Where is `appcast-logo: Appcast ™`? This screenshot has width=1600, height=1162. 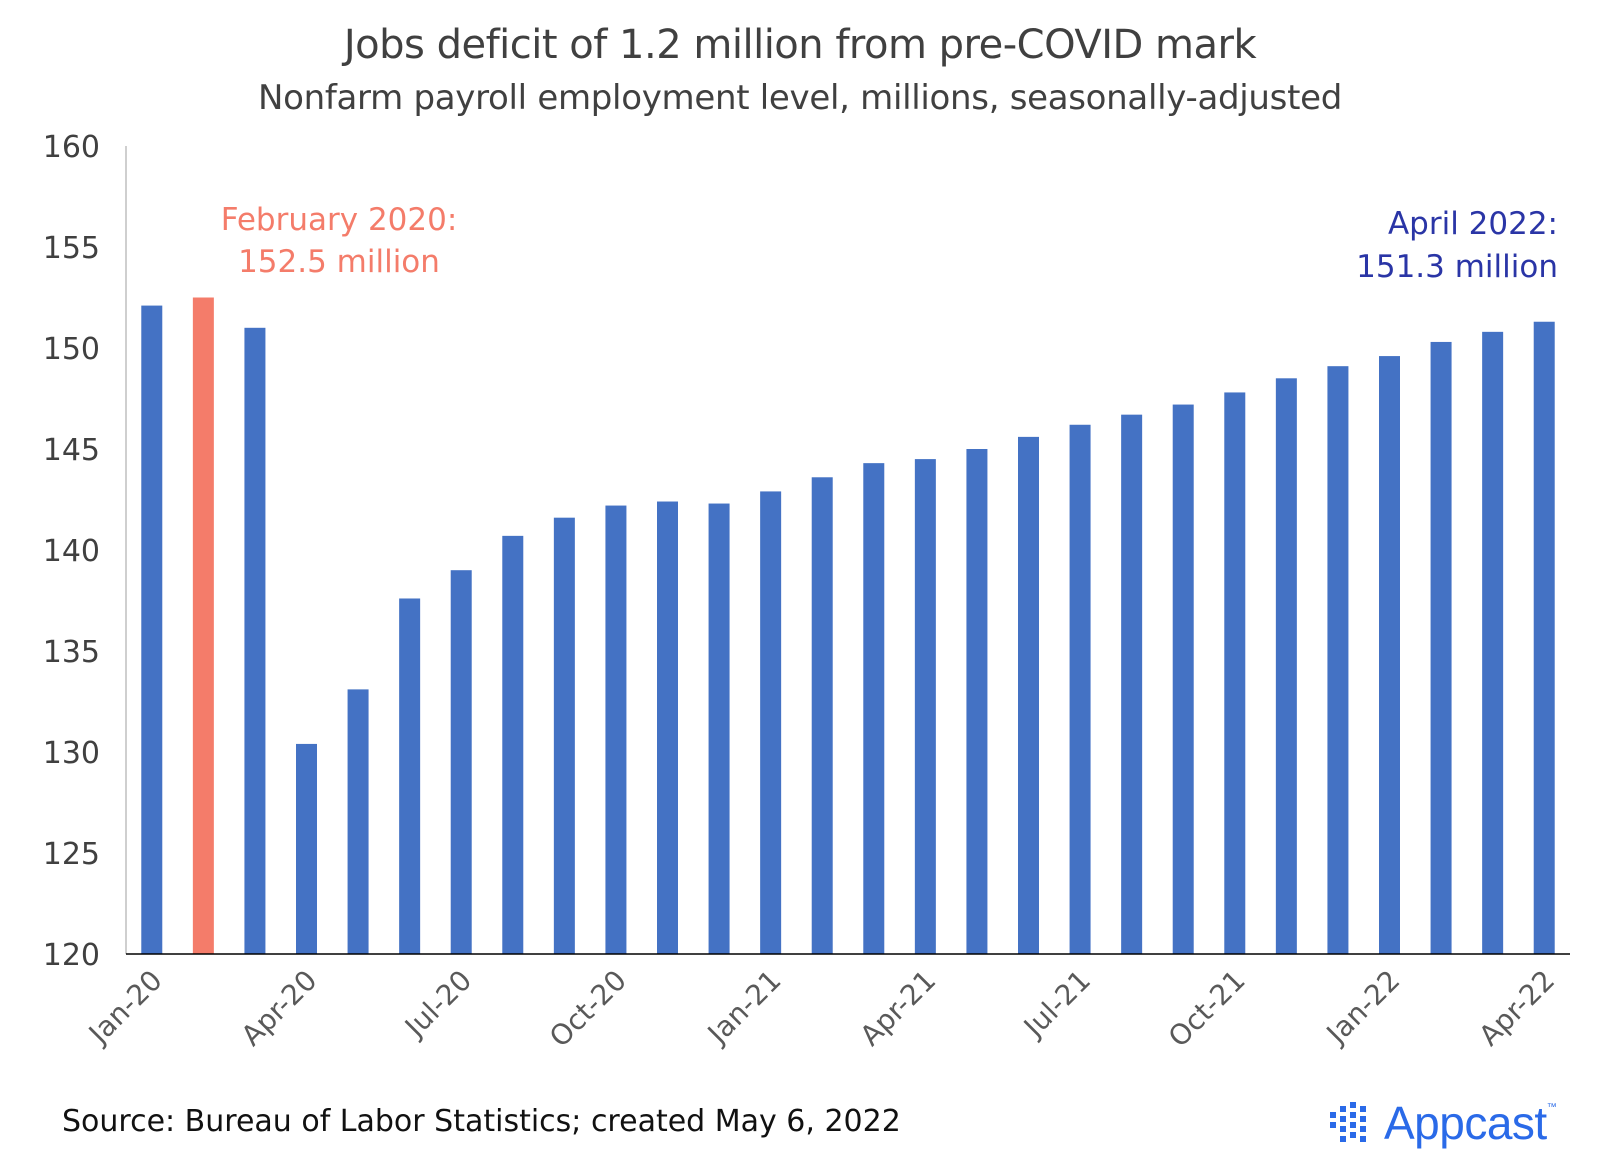 appcast-logo: Appcast ™ is located at coordinates (1443, 1123).